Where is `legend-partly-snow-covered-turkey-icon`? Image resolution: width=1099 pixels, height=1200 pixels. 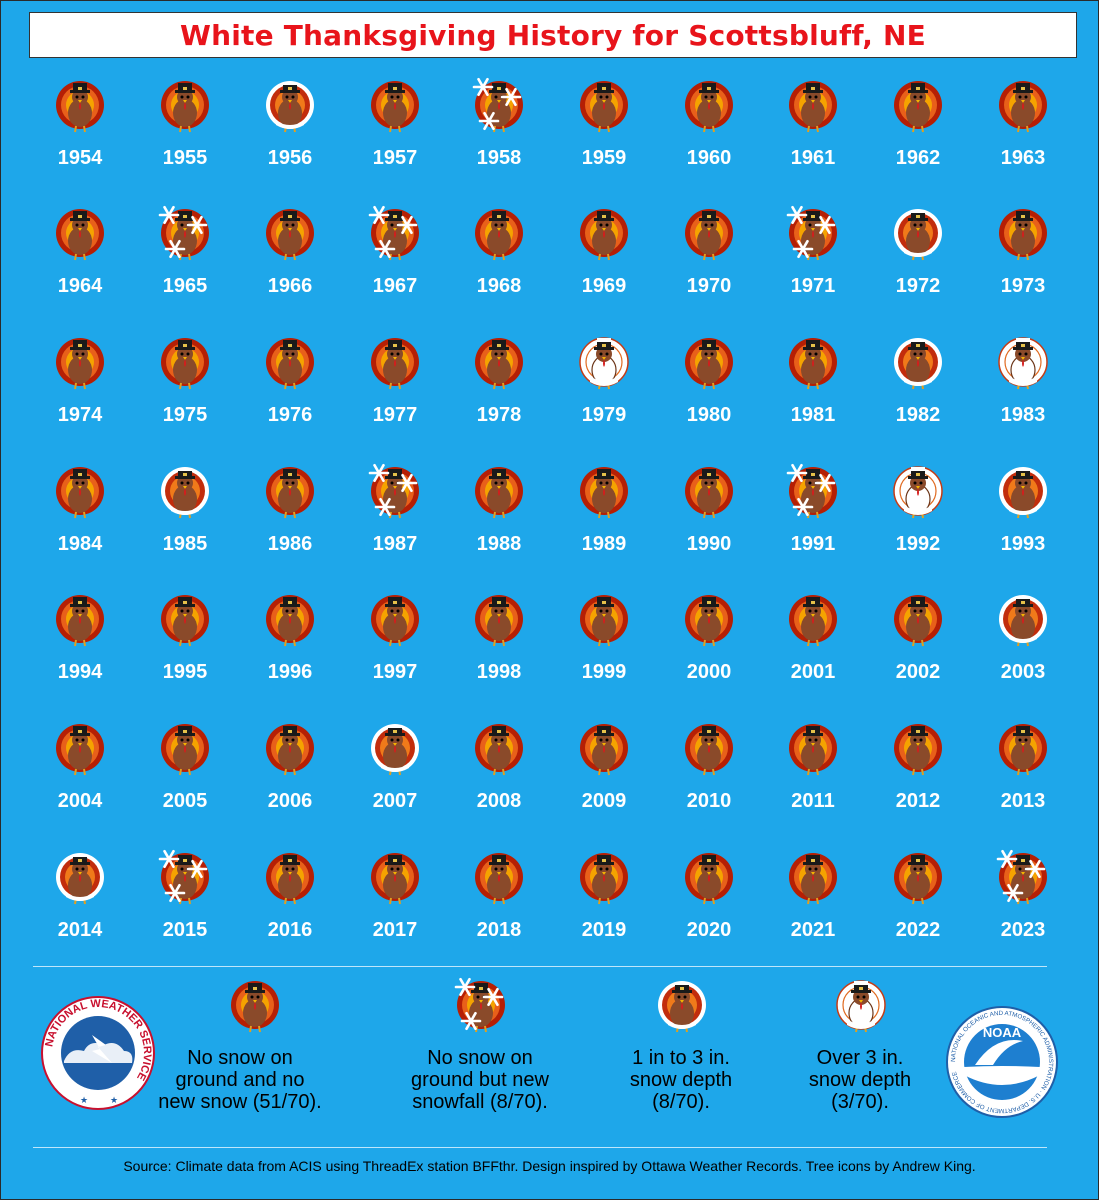 legend-partly-snow-covered-turkey-icon is located at coordinates (682, 1008).